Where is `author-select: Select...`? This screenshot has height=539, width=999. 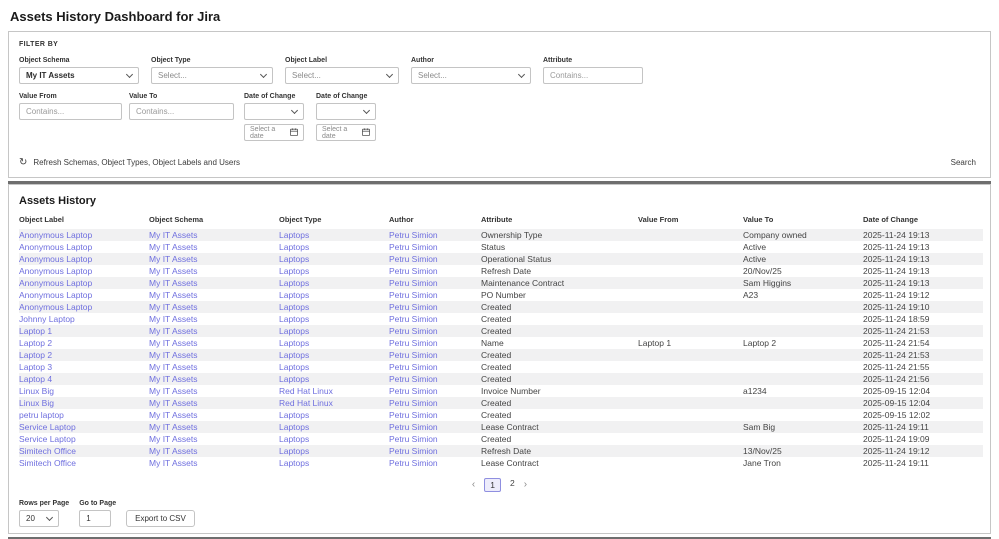 author-select: Select... is located at coordinates (471, 75).